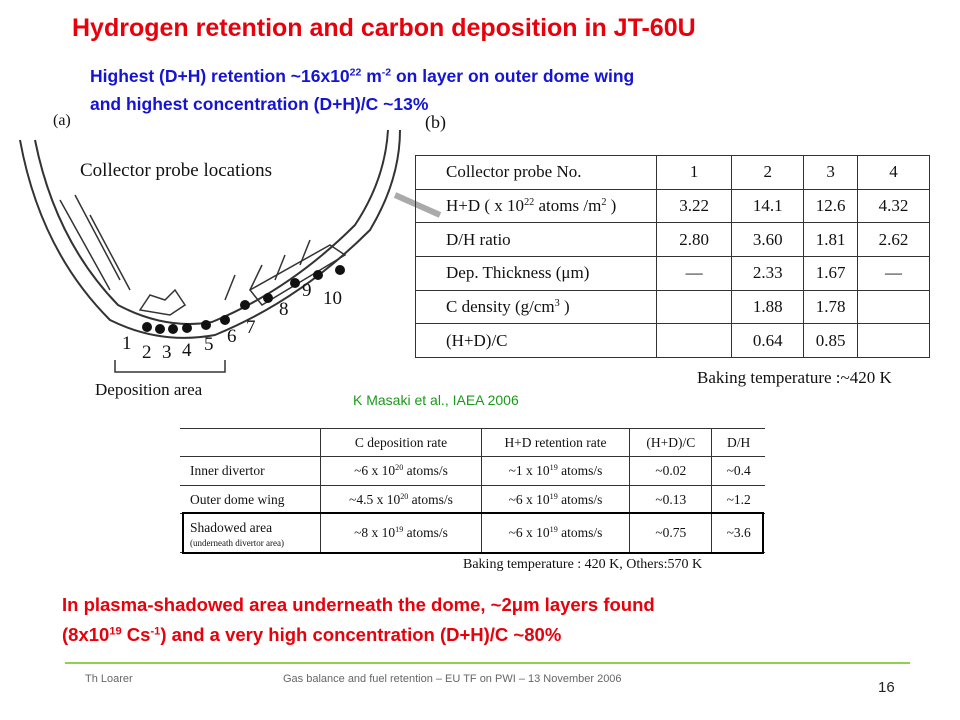 The width and height of the screenshot is (960, 720). I want to click on text-segment: Cs, so click(136, 634).